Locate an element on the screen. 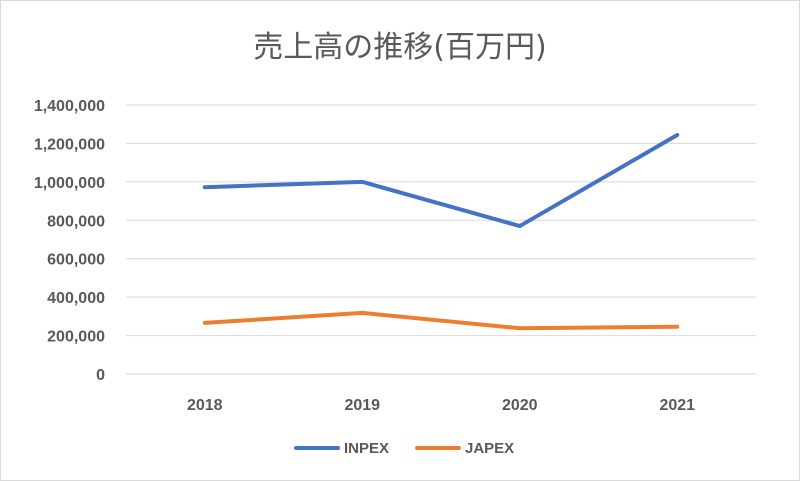 The image size is (800, 481). x-tick-label: 2018 is located at coordinates (205, 405).